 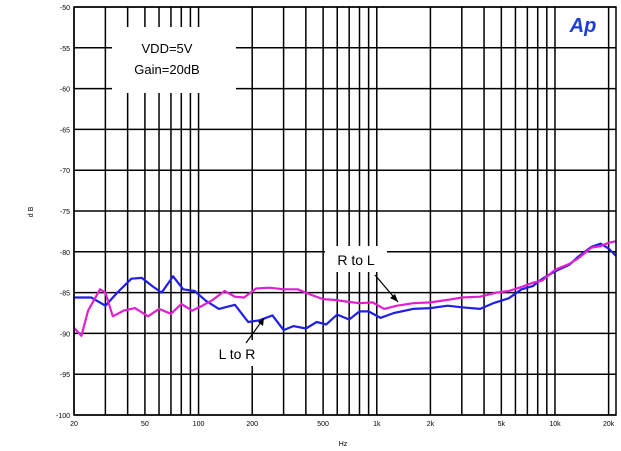 I want to click on annotation-l-to-r-box, so click(x=237, y=353).